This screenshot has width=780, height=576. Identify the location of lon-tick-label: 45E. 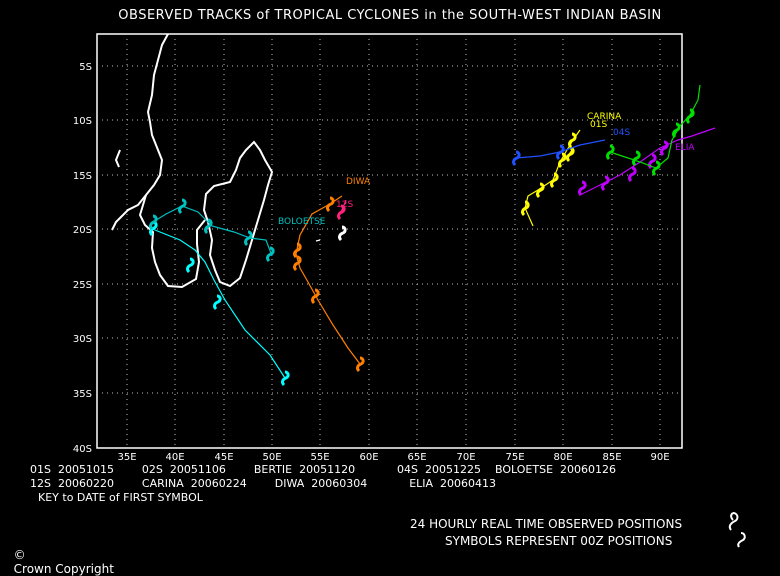
(223, 457).